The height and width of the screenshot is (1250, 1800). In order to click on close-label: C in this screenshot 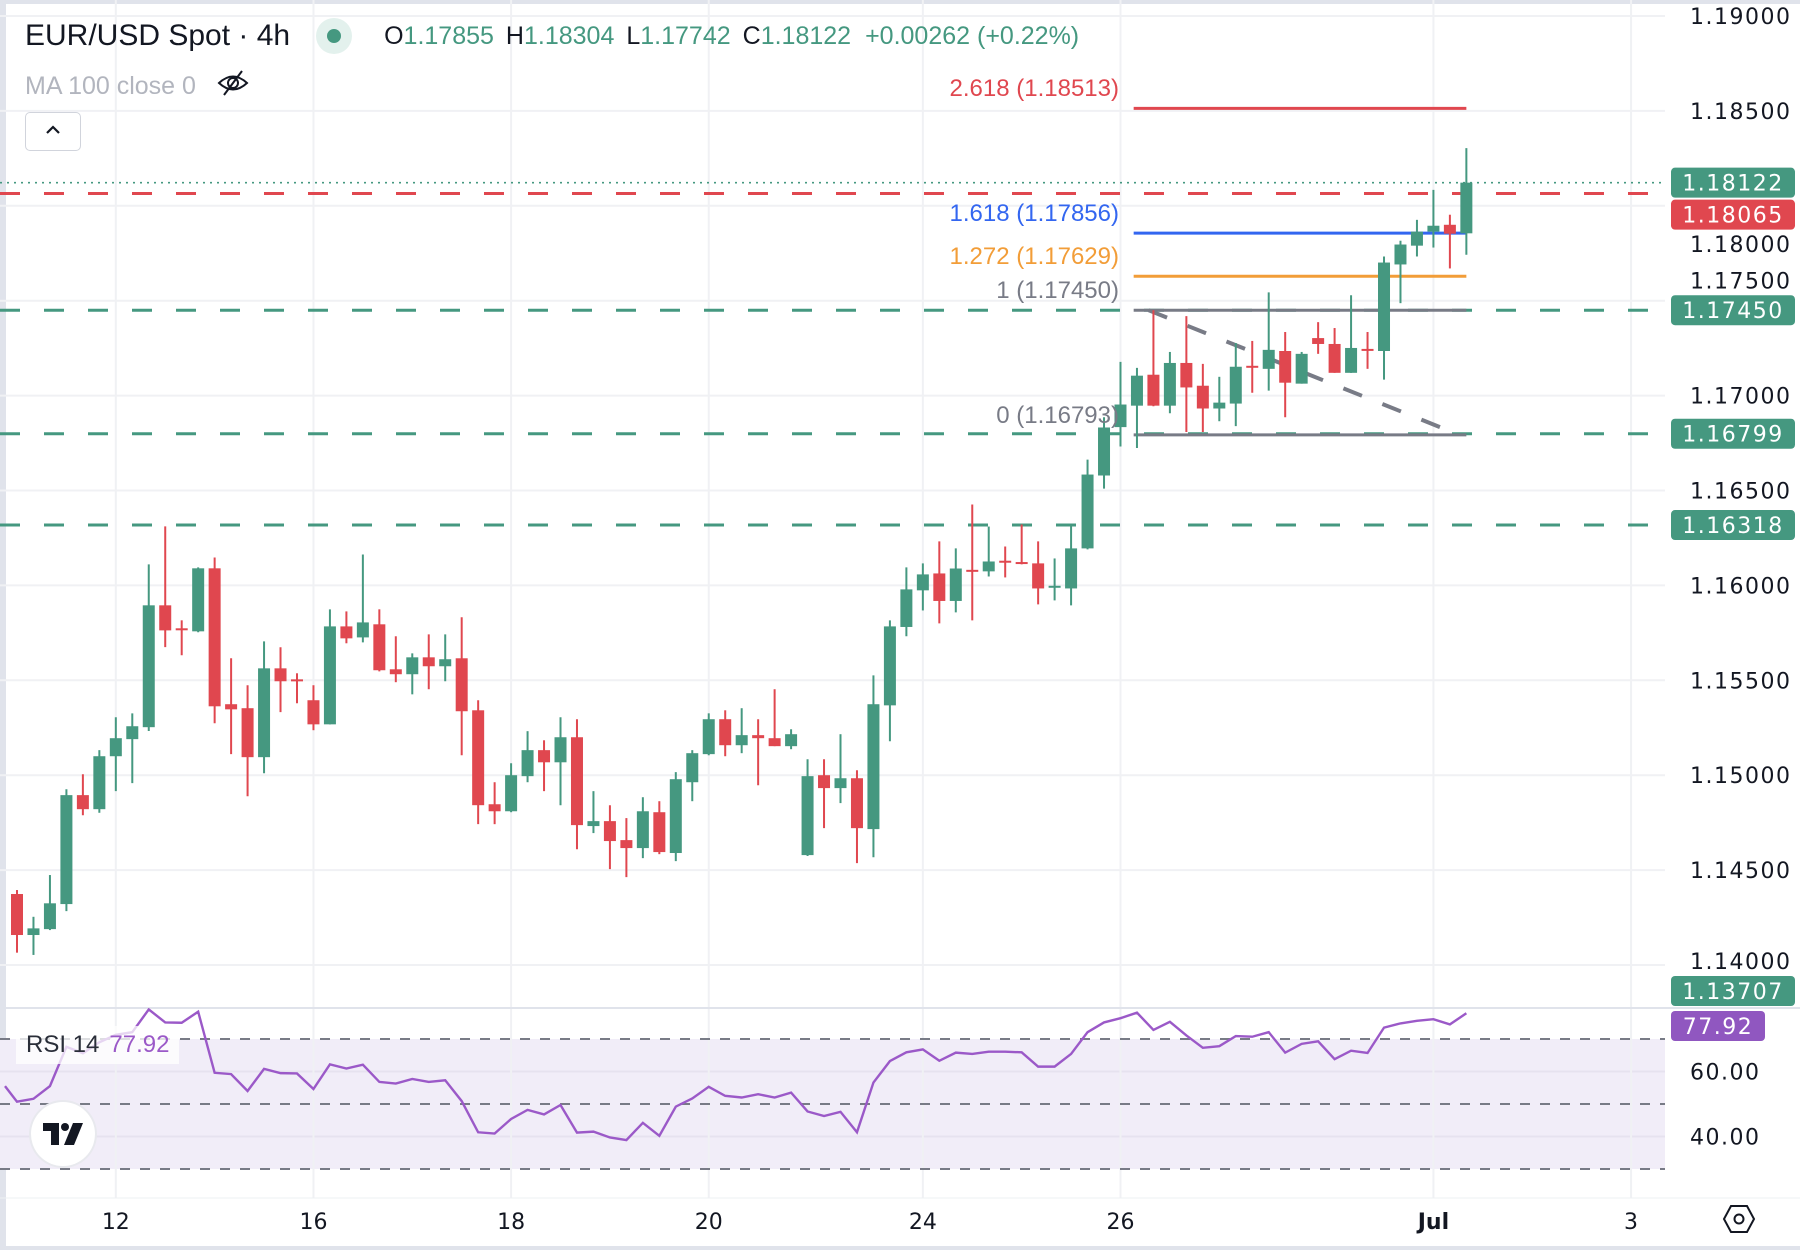, I will do `click(751, 35)`.